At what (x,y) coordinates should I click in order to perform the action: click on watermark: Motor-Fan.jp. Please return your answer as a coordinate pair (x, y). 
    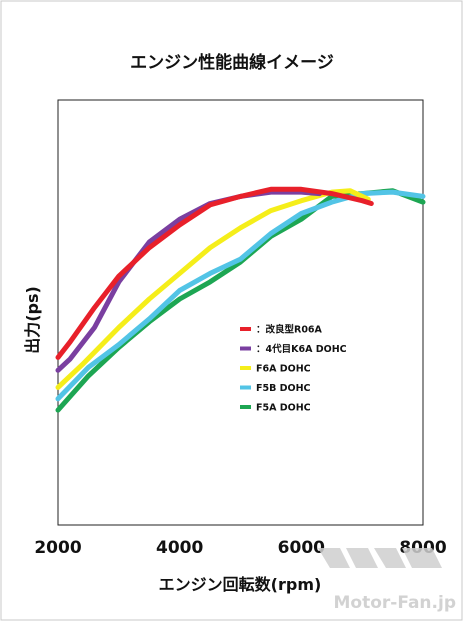
    Looking at the image, I should click on (387, 580).